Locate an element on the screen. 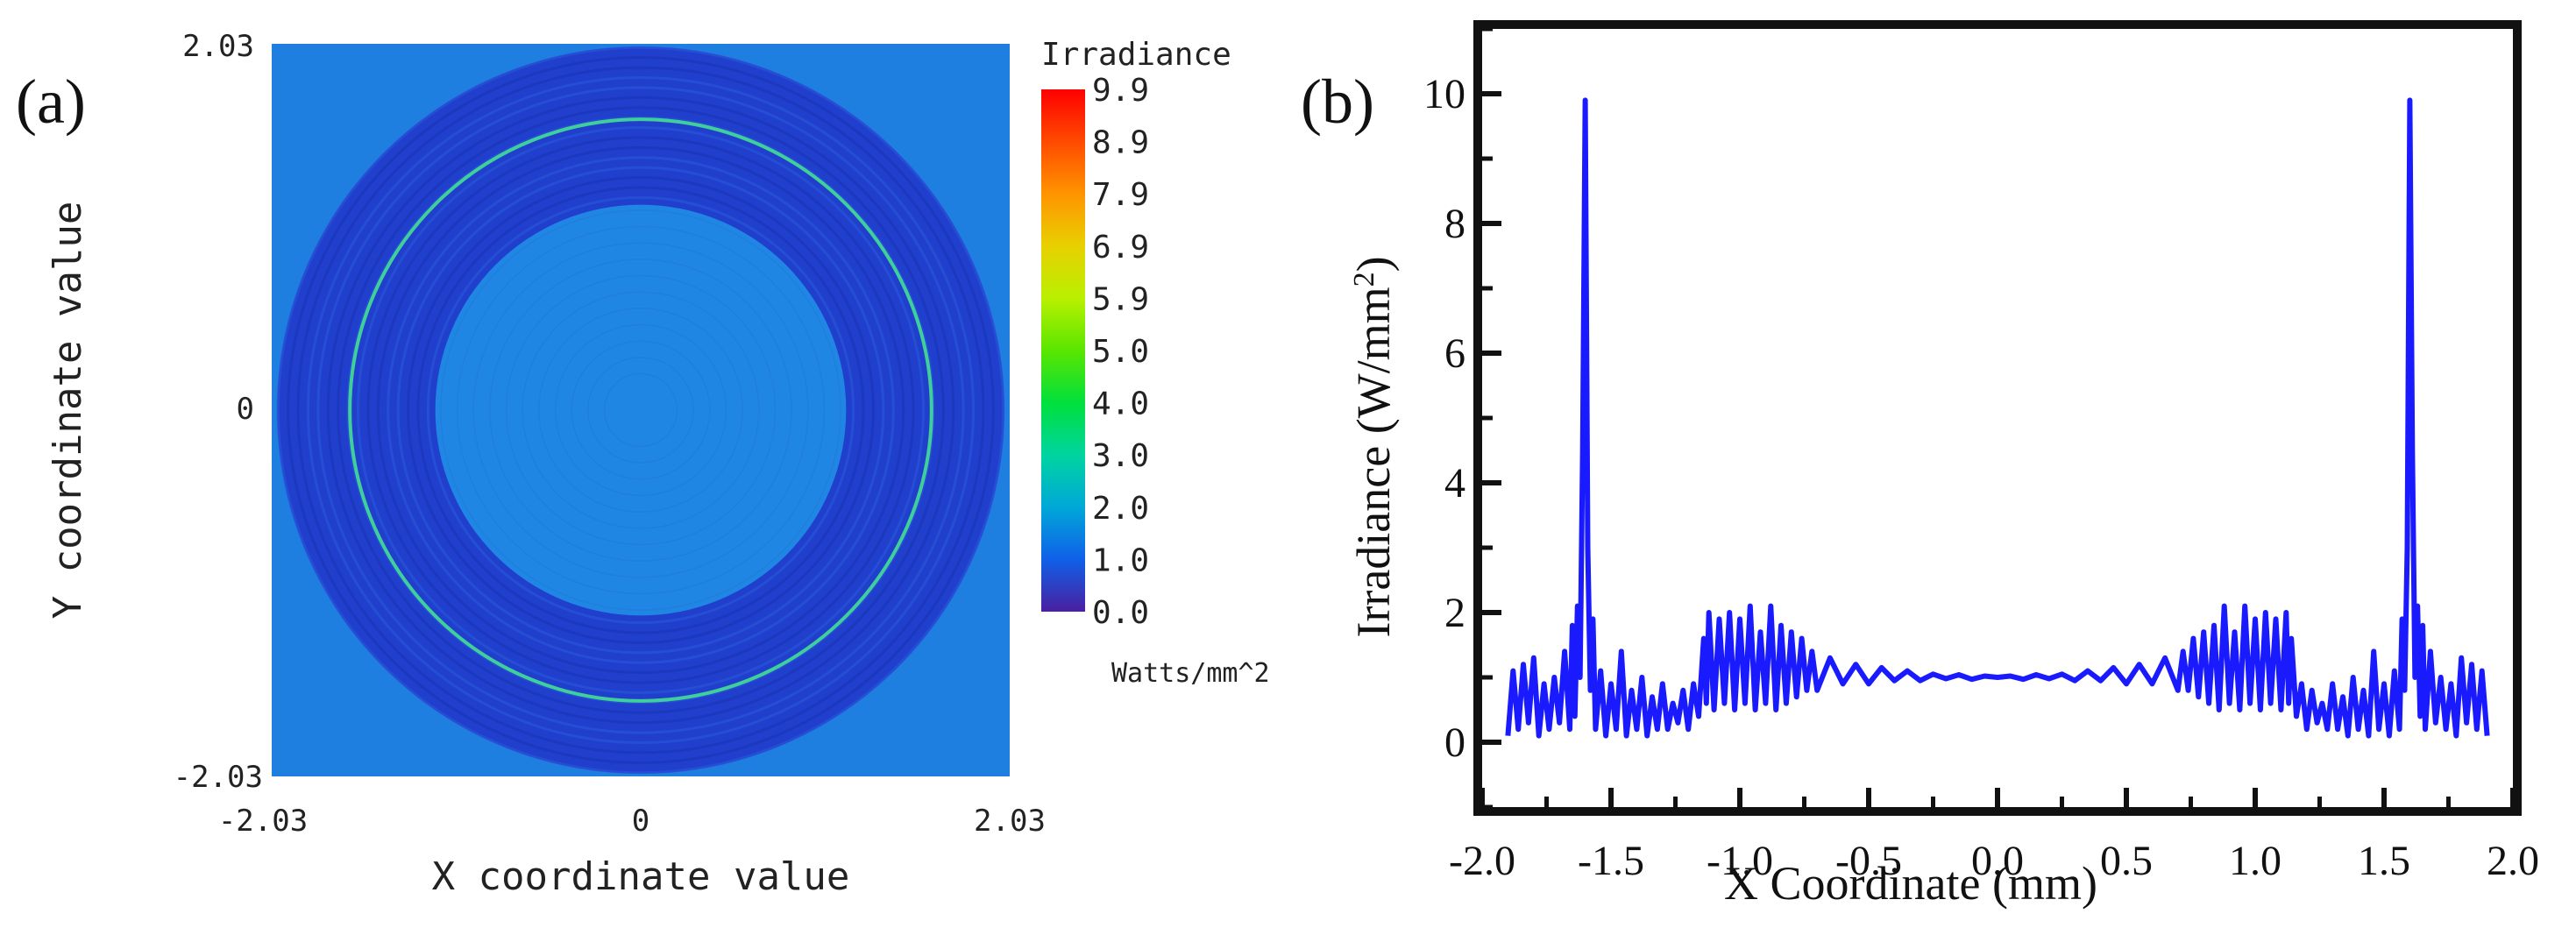 This screenshot has width=2576, height=928. central-disk is located at coordinates (641, 410).